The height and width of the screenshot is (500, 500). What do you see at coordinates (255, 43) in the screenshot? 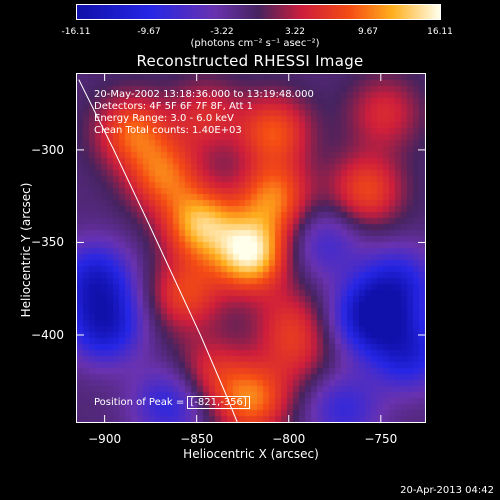
I see `colorbar-unit-label: (photons cm⁻² s⁻¹ asec⁻²)` at bounding box center [255, 43].